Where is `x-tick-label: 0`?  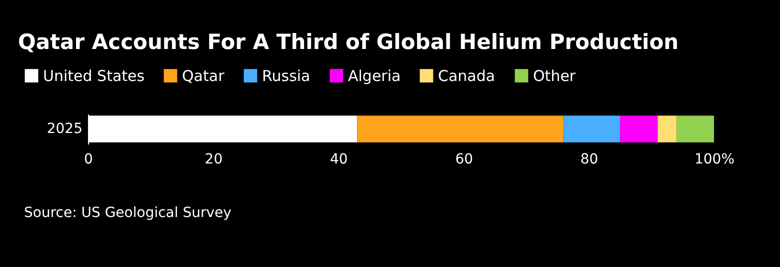
x-tick-label: 0 is located at coordinates (88, 160).